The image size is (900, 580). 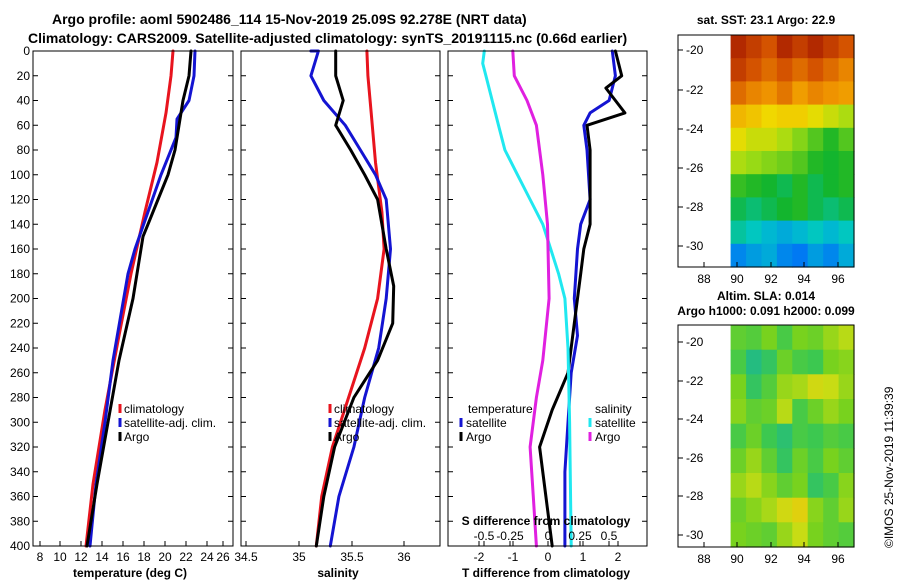 I want to click on sst_map-x-tick-label: 94, so click(x=804, y=279).